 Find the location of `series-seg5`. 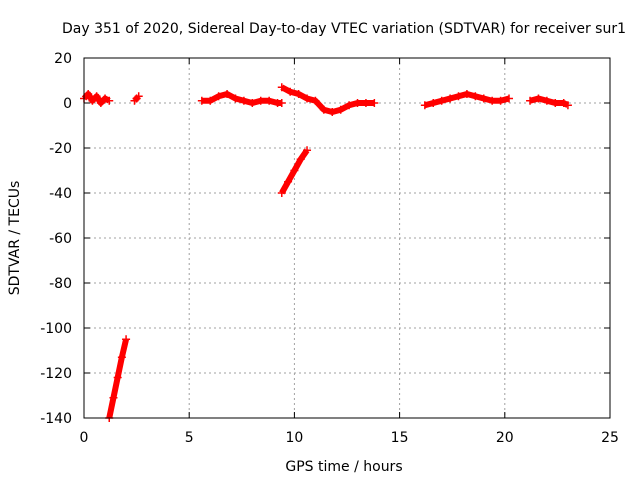

series-seg5 is located at coordinates (294, 171).